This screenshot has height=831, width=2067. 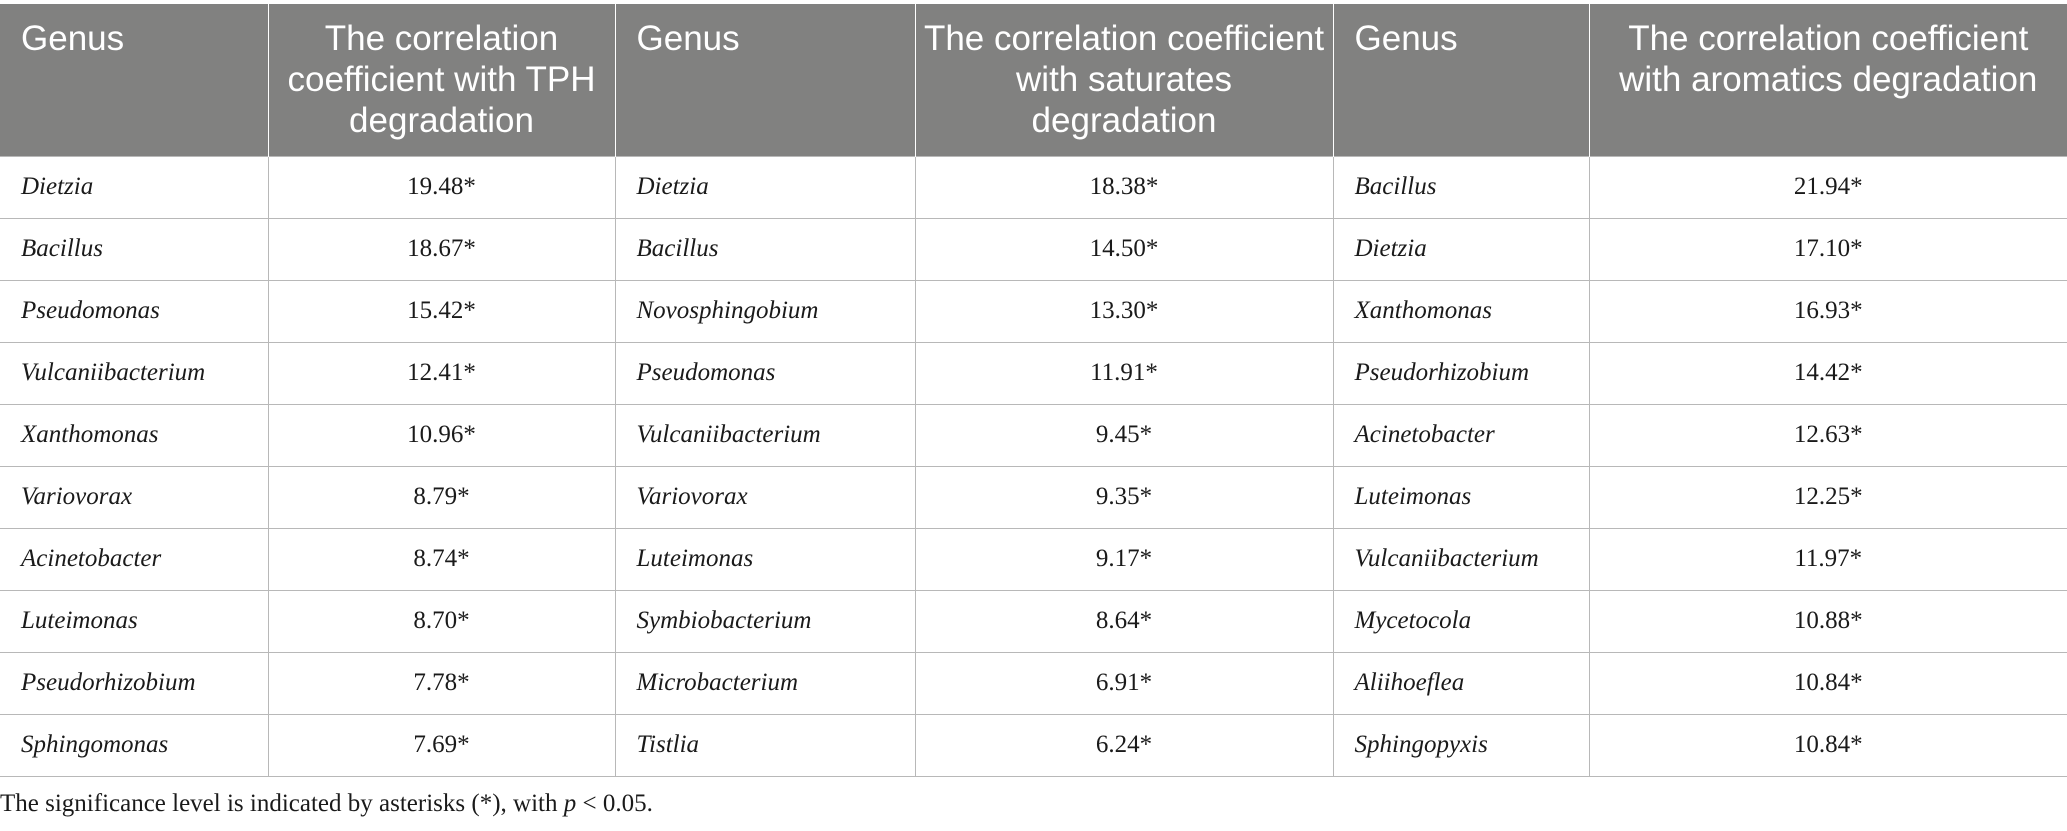 I want to click on footnote-p-variable: p, so click(x=570, y=803).